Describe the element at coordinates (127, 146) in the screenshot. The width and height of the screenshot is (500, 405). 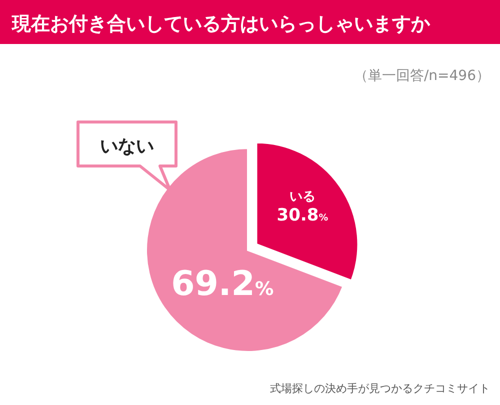
I see `slice-label: いない` at that location.